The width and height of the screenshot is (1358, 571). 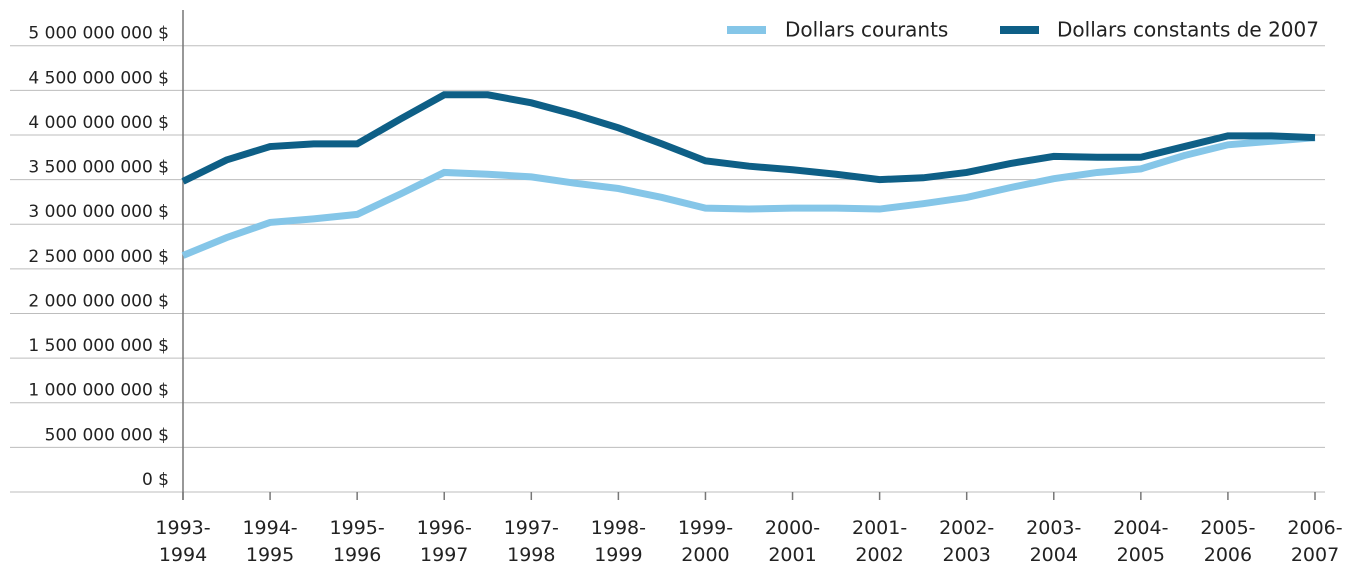 What do you see at coordinates (444, 541) in the screenshot?
I see `x-tick-label: 1996- 1997` at bounding box center [444, 541].